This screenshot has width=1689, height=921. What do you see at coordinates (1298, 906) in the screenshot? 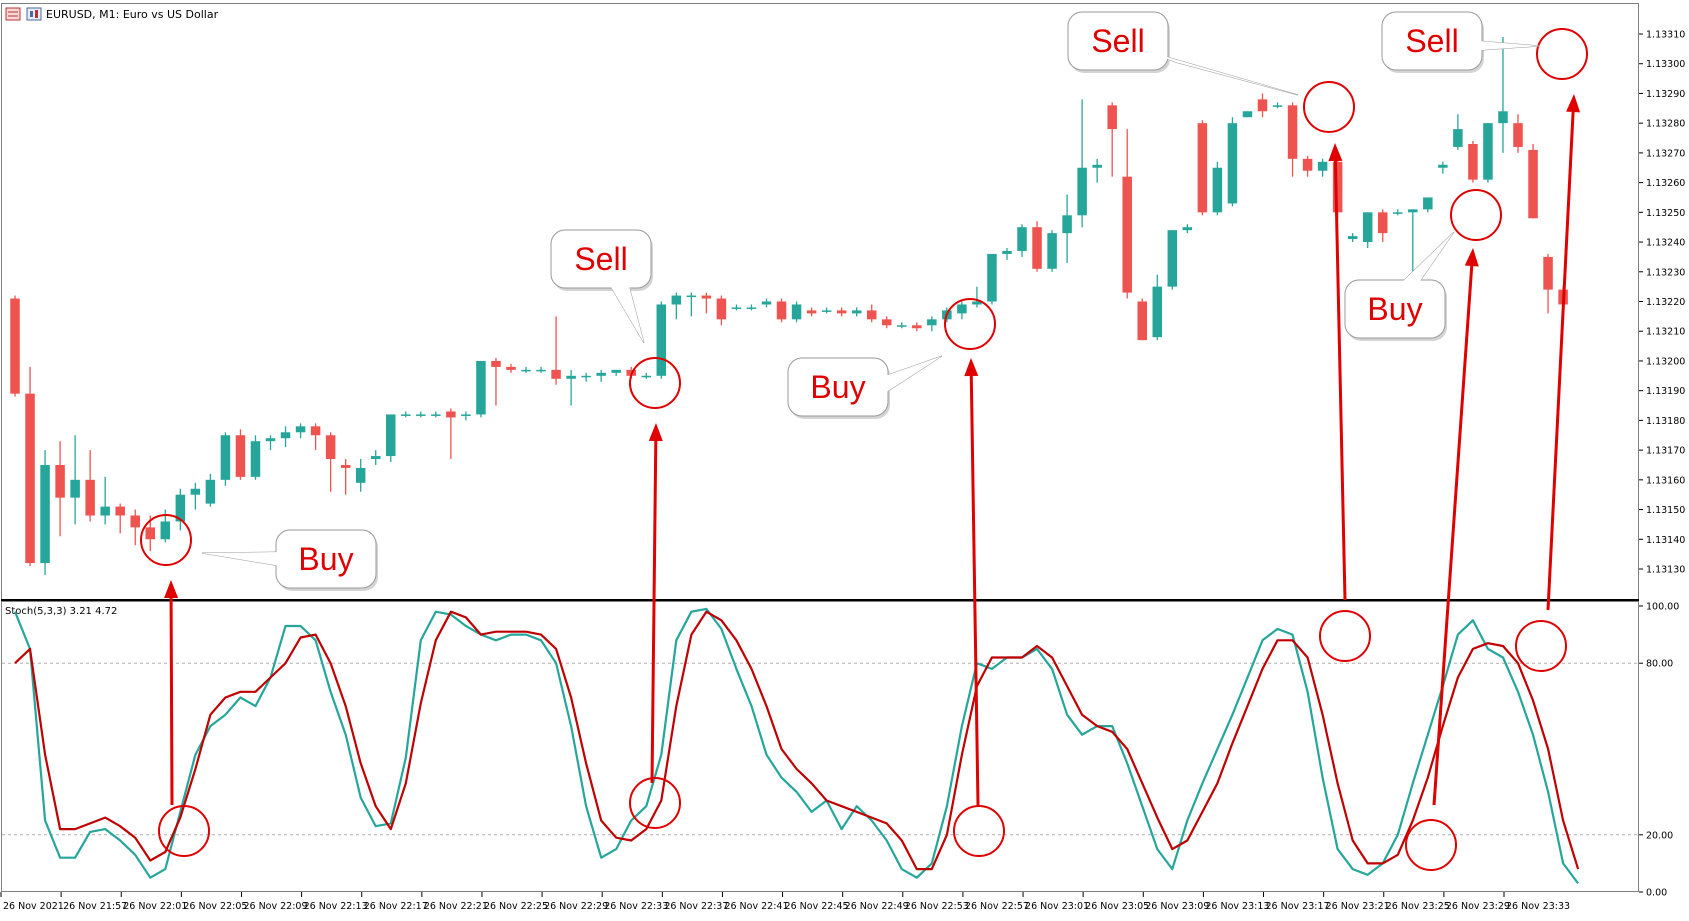
I see `time-tick-label: 26 Nov 23:17` at bounding box center [1298, 906].